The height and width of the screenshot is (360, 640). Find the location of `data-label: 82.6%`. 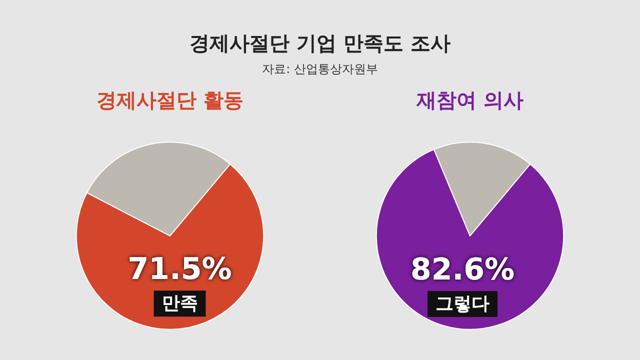

data-label: 82.6% is located at coordinates (462, 270).